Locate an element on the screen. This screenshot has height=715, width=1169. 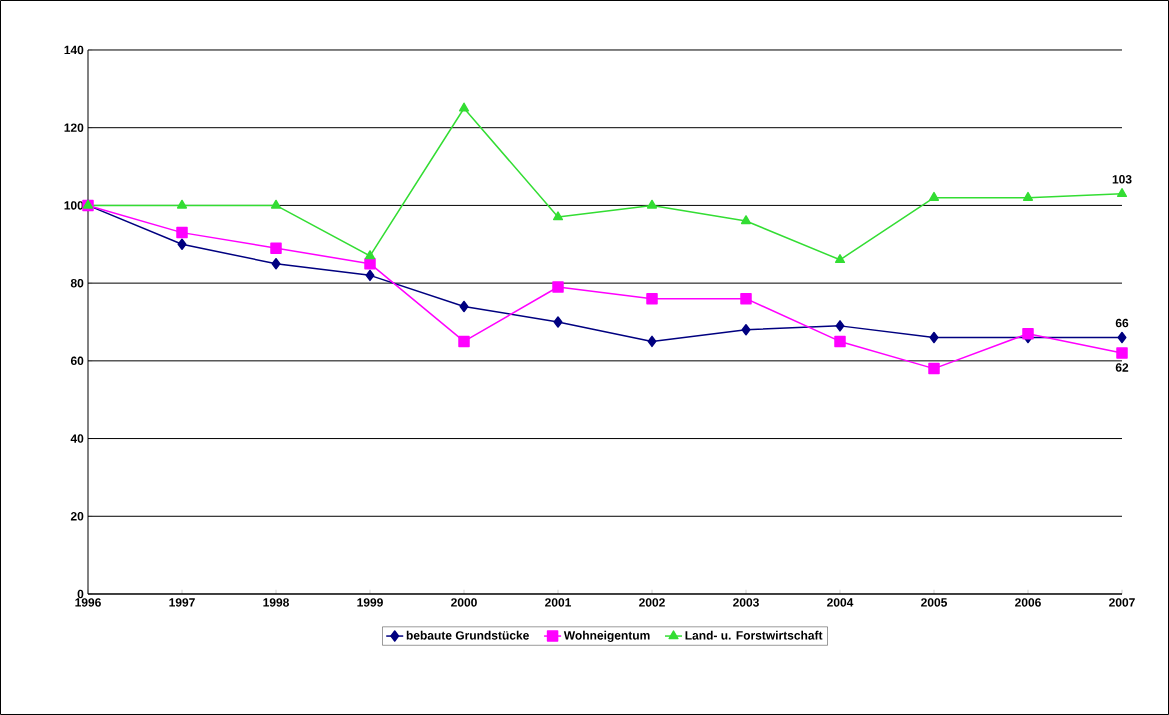
x-tick-label: 2004 is located at coordinates (840, 602).